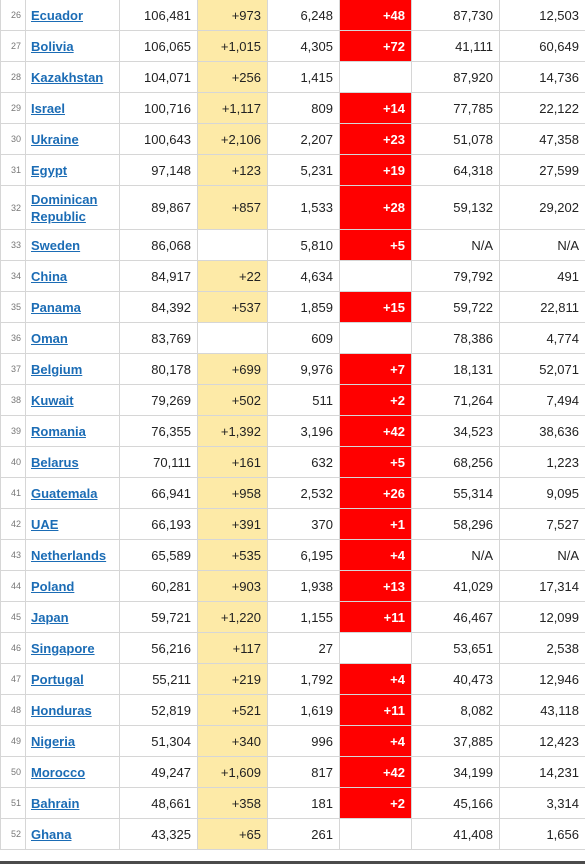 The image size is (585, 864). I want to click on total-deaths-cell: 6,195, so click(304, 555).